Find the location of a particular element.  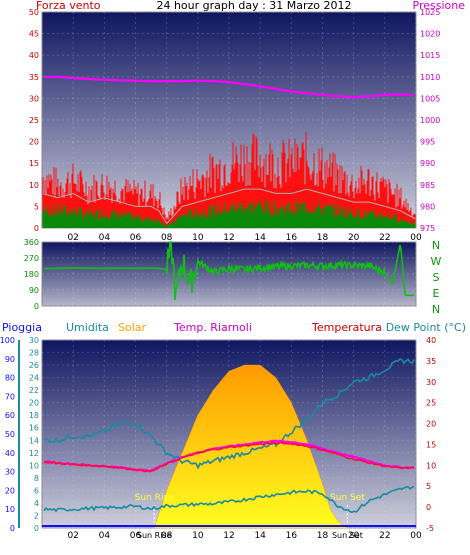

wind-tick-label: 40 is located at coordinates (34, 55).